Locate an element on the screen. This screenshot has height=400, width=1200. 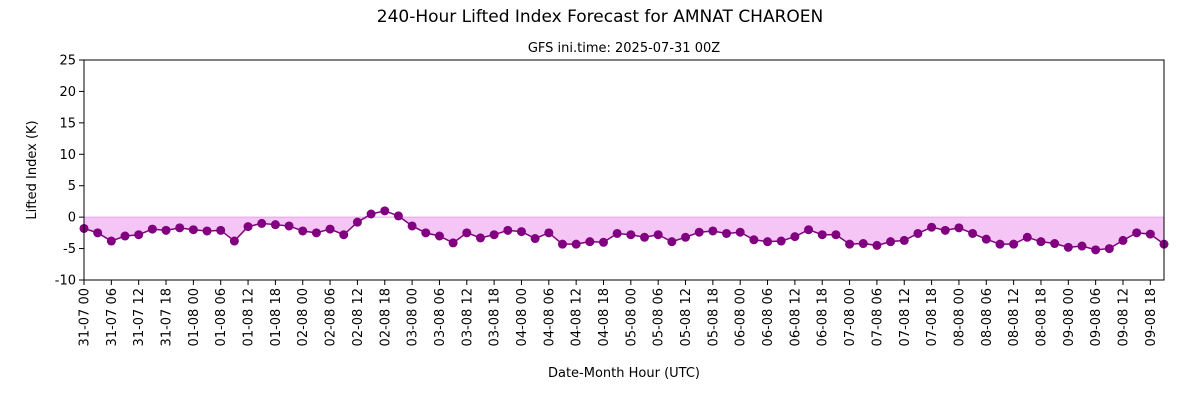
y-tick-label: -10 is located at coordinates (65, 281).